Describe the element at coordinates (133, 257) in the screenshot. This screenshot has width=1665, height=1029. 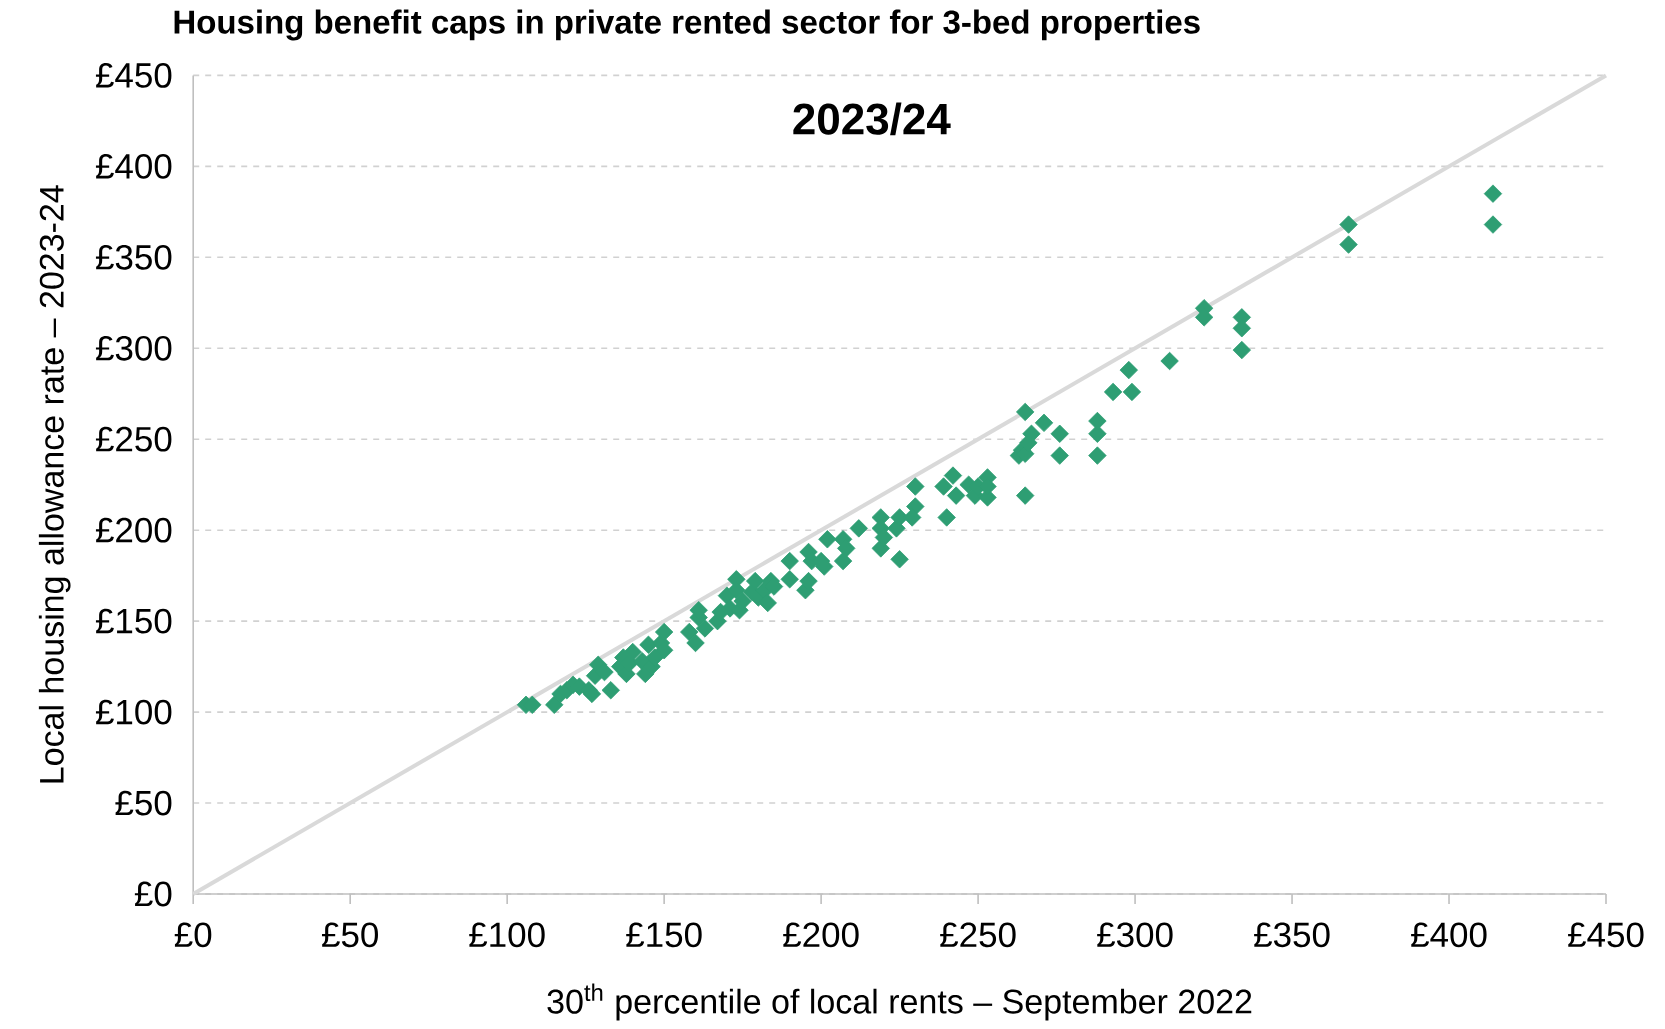
I see `y-tick-label: £350` at that location.